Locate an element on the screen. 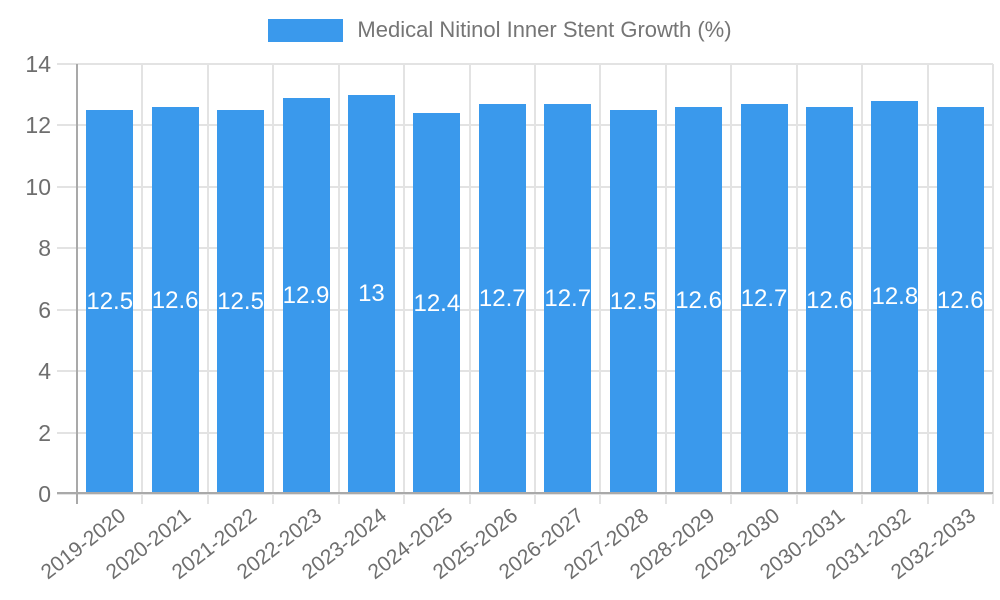  legend-swatch is located at coordinates (306, 30).